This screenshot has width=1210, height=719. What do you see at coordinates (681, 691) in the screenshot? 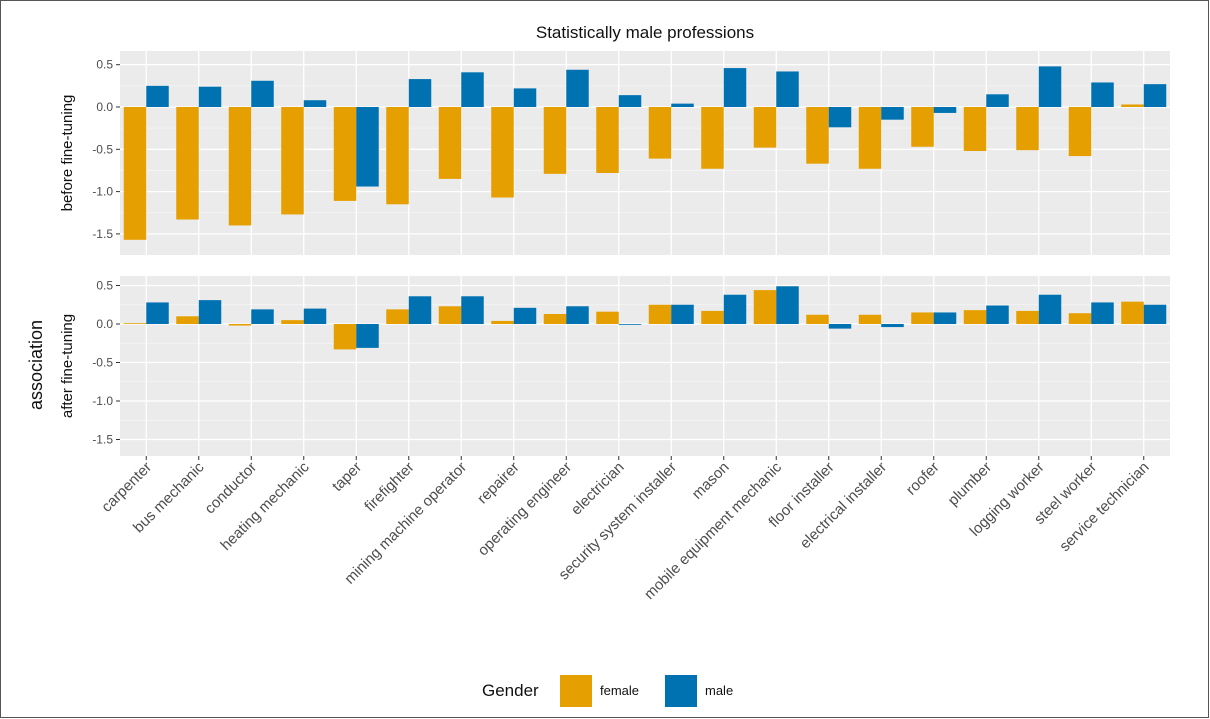
I see `legend-swatch-male` at bounding box center [681, 691].